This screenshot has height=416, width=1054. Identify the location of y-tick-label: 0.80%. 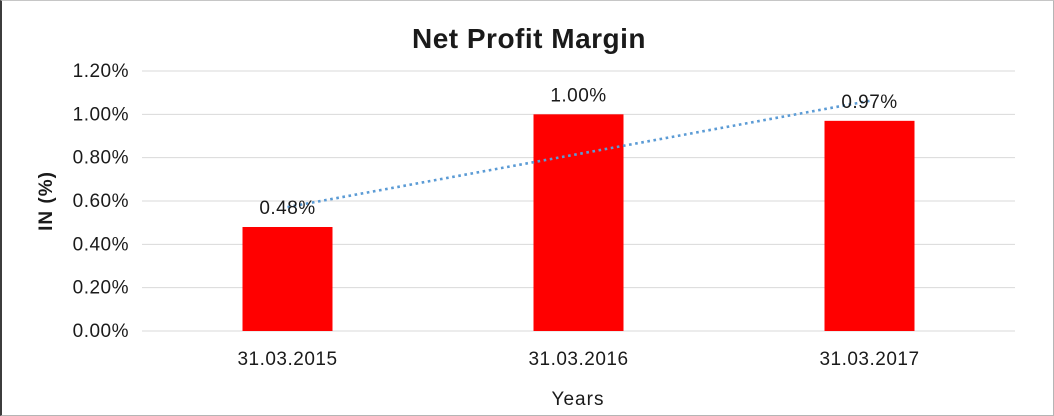
(101, 158).